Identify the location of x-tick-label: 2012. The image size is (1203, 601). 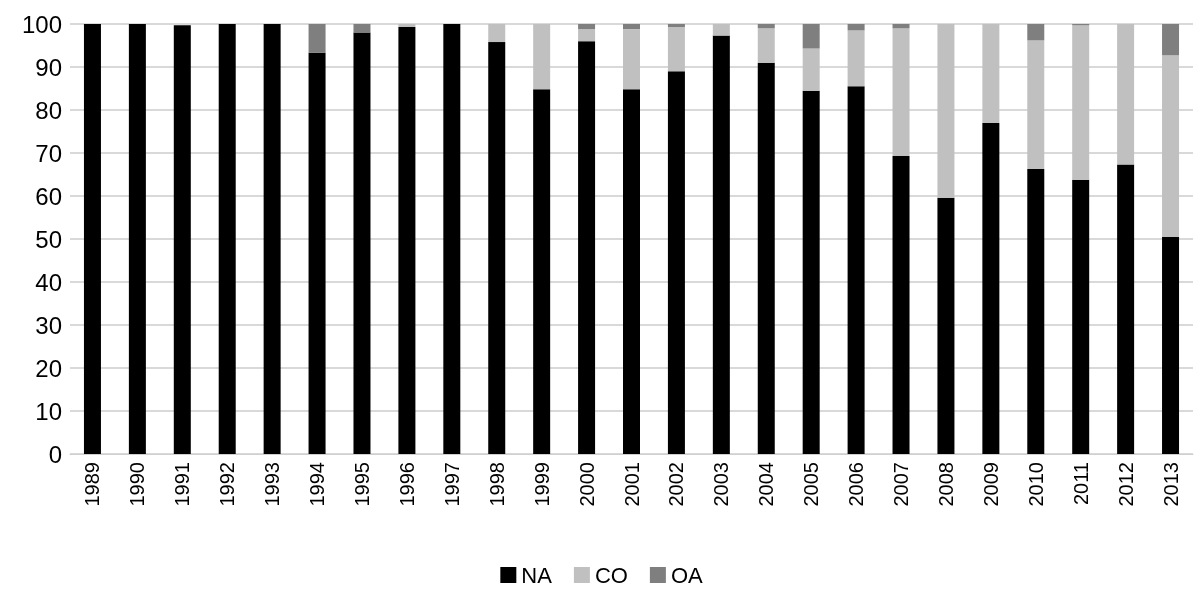
(1125, 484).